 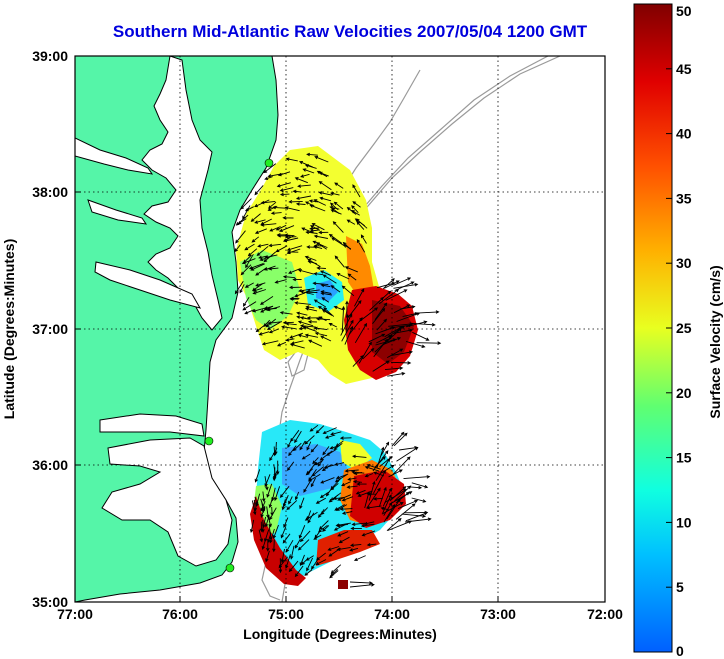 What do you see at coordinates (392, 614) in the screenshot?
I see `x-tick-label: 74:00` at bounding box center [392, 614].